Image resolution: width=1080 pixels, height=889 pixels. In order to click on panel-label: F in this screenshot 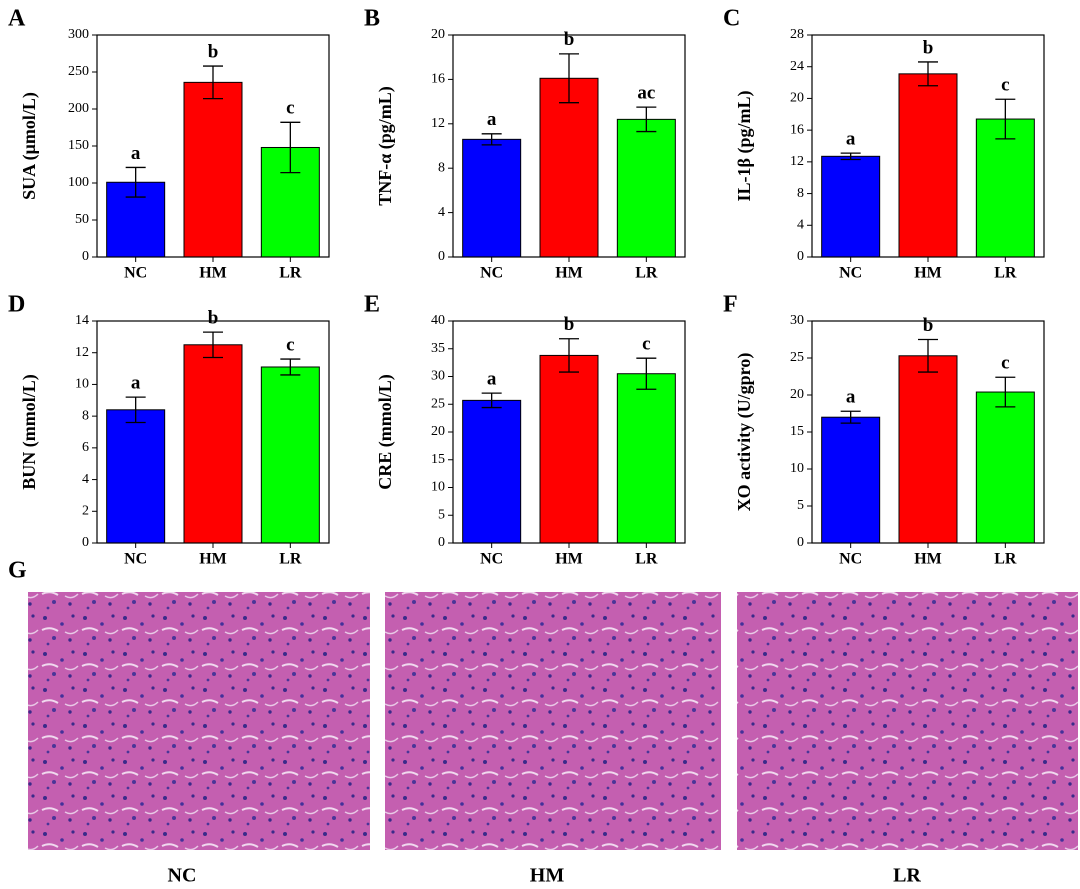, I will do `click(730, 305)`.